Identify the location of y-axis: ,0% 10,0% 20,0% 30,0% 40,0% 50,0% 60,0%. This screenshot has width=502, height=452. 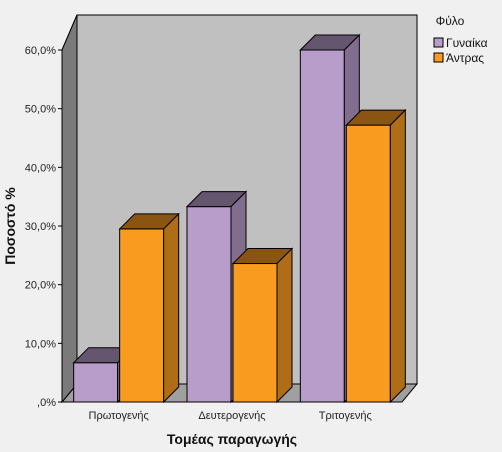
(43, 227).